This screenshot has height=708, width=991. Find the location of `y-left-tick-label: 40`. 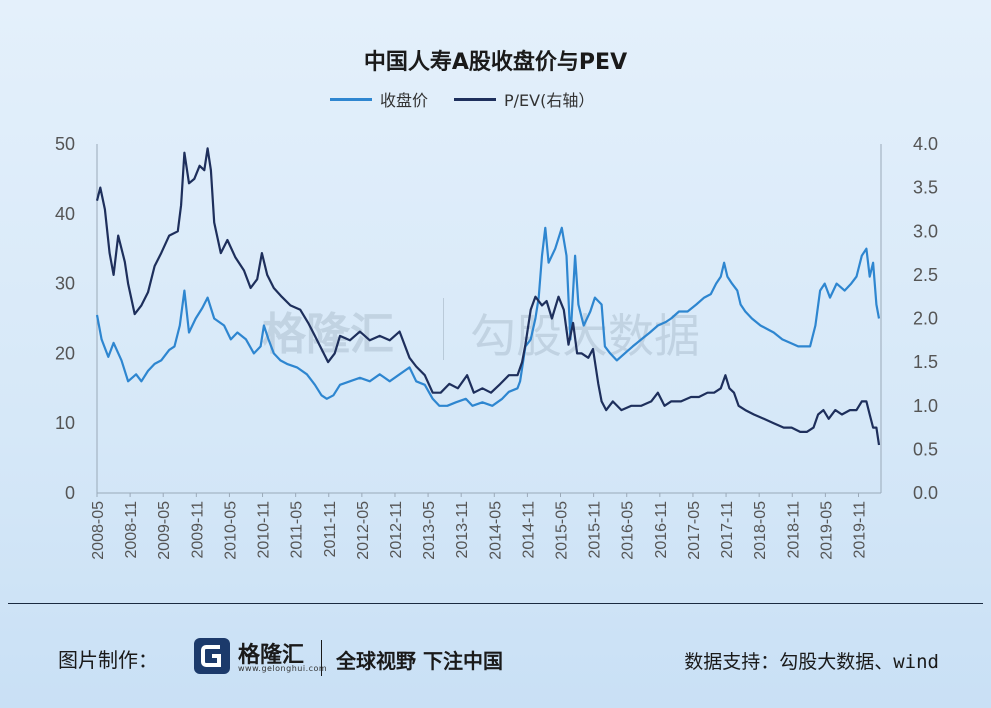

y-left-tick-label: 40 is located at coordinates (65, 214).